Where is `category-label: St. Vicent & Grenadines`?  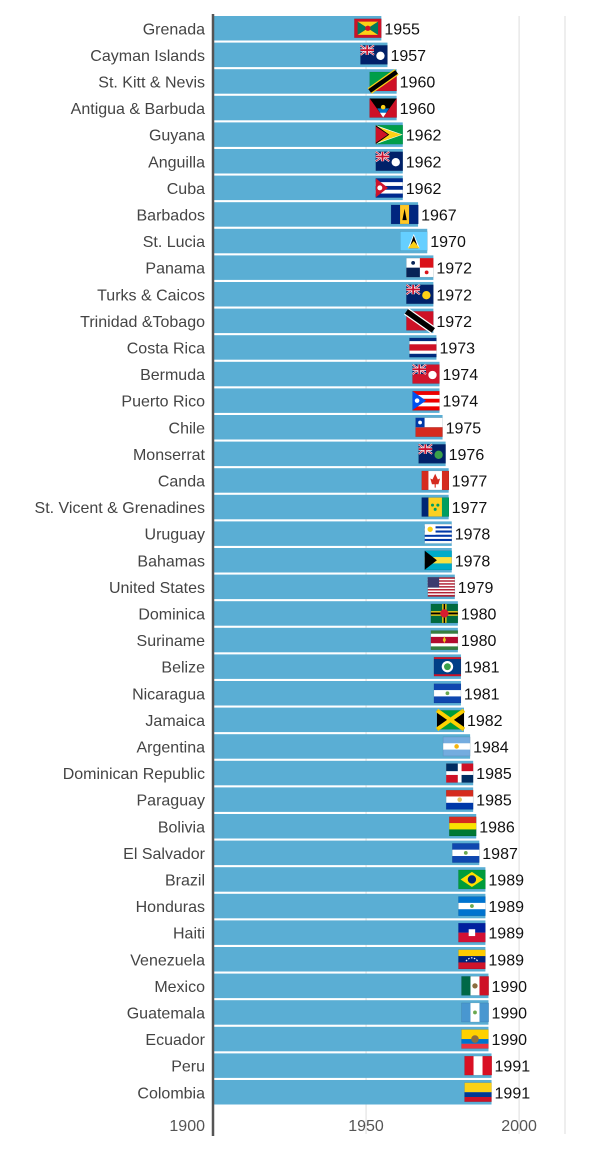
category-label: St. Vicent & Grenadines is located at coordinates (120, 508).